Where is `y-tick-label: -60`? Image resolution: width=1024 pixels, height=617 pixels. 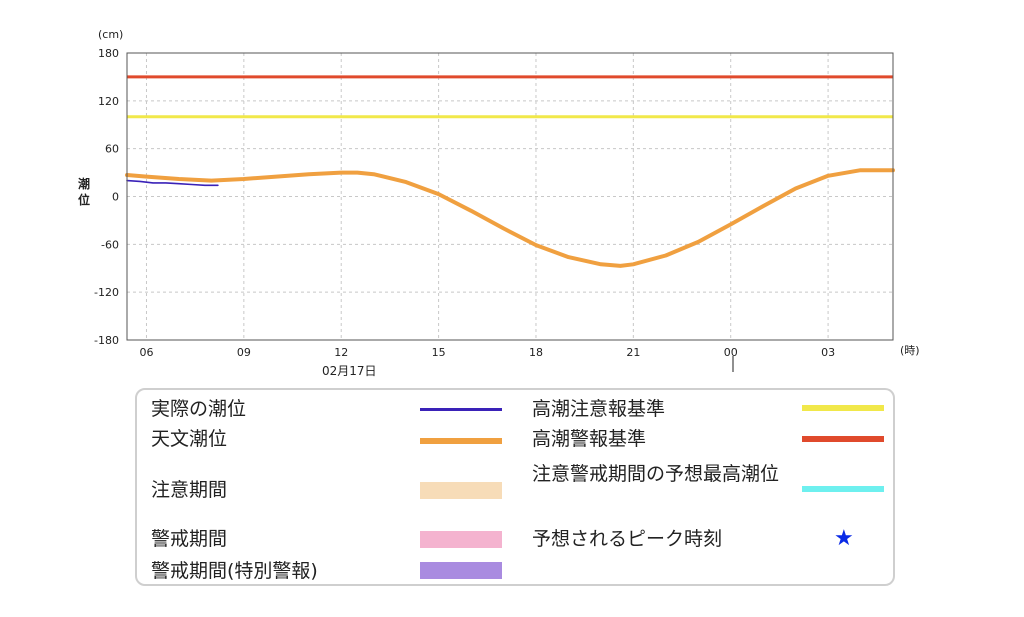 y-tick-label: -60 is located at coordinates (110, 244).